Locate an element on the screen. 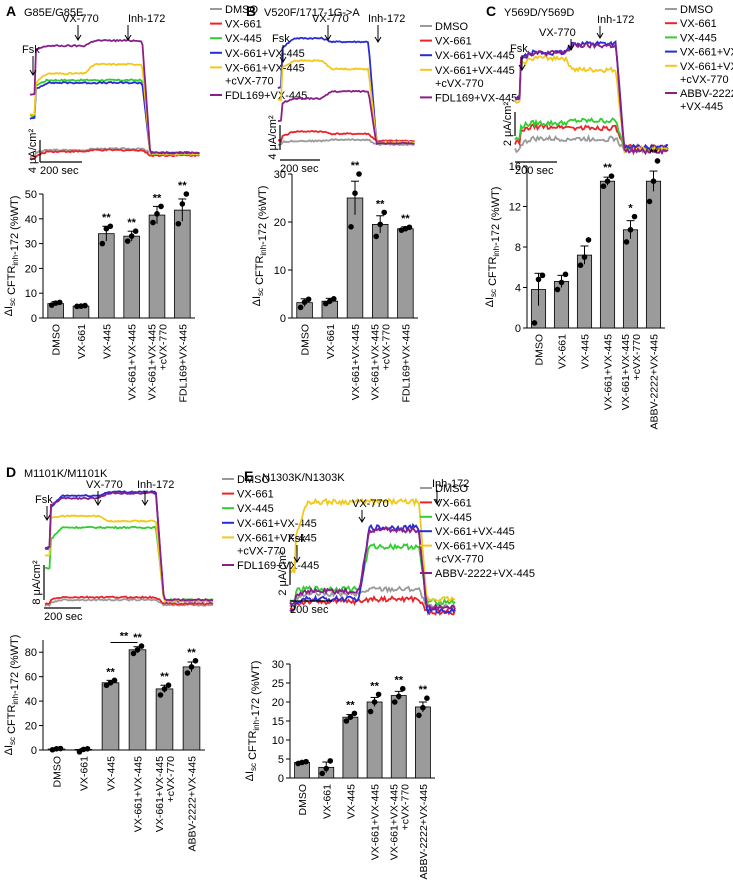 This screenshot has height=894, width=733. time-scale-label: 200 sec is located at coordinates (299, 169).